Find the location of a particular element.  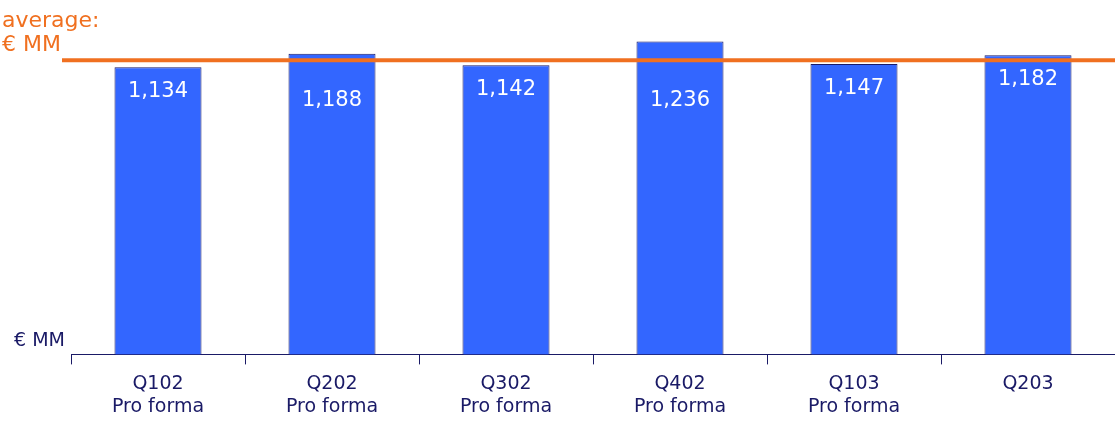

y-axis-title: € MM is located at coordinates (39, 338).